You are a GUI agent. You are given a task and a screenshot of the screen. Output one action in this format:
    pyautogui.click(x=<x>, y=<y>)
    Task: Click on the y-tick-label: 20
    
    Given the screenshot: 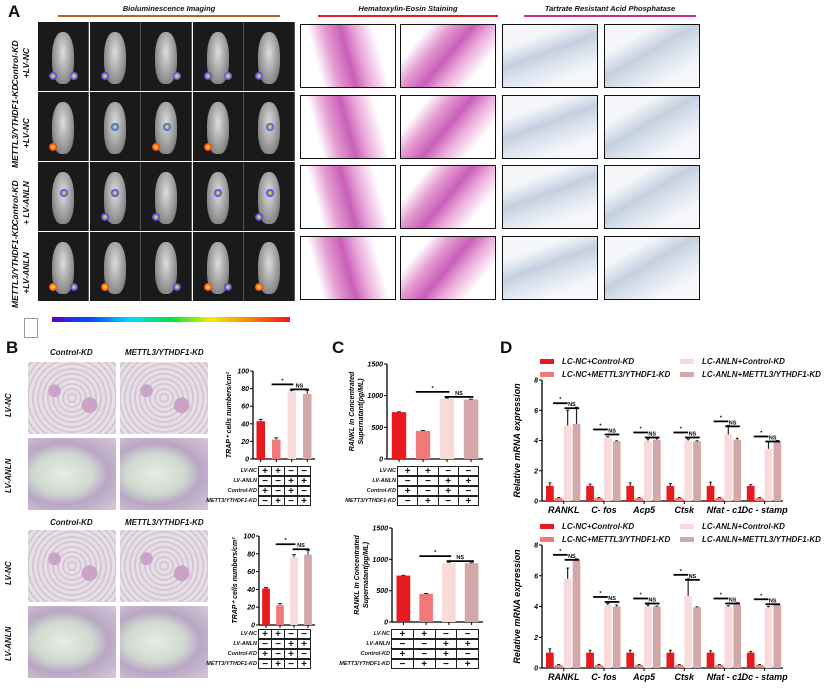 What is the action you would take?
    pyautogui.click(x=244, y=442)
    